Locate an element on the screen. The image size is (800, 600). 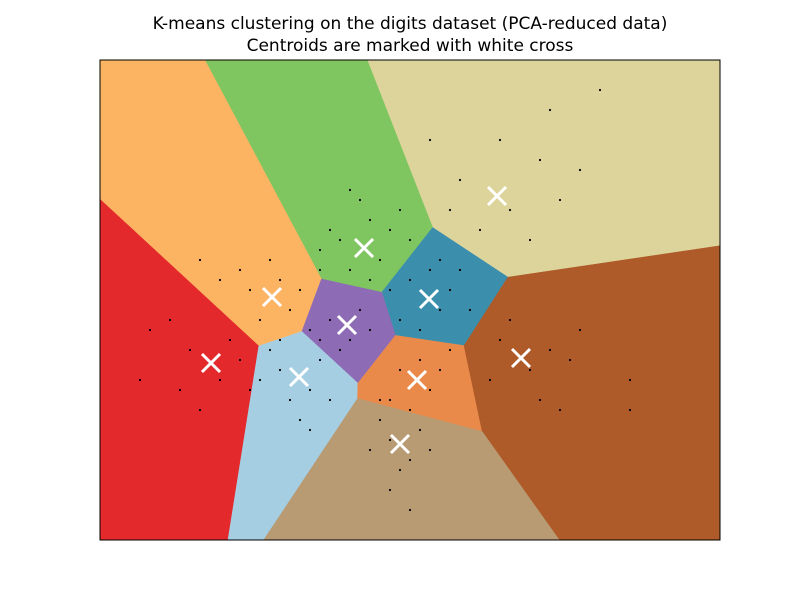
chart-subtitle: Centroids are marked with white cross is located at coordinates (410, 46).